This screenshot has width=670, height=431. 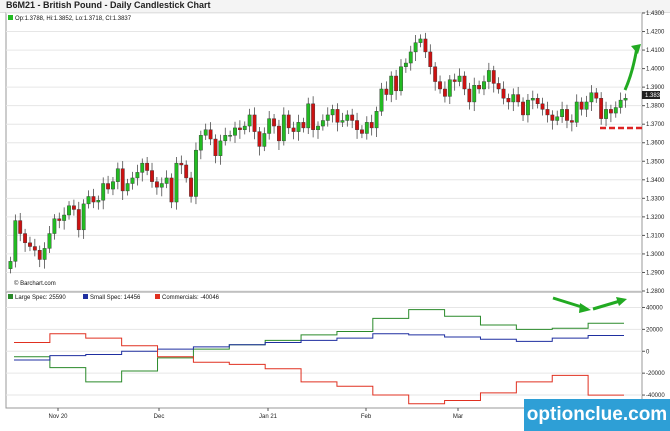 I want to click on price-tick-label: 1.3000, so click(x=655, y=255).